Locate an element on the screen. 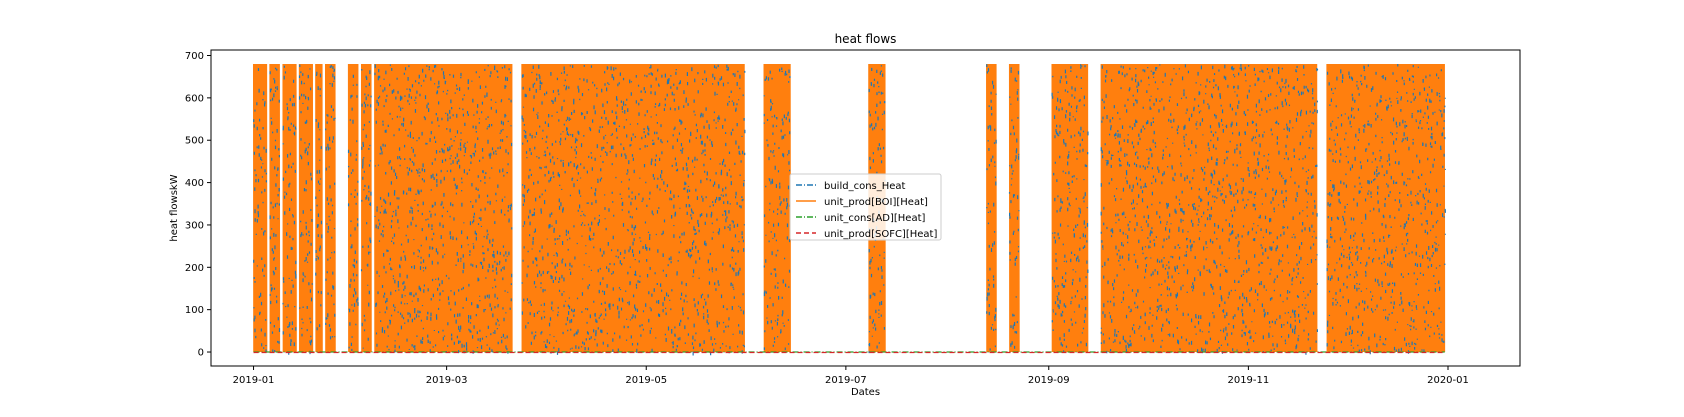  legend-box is located at coordinates (865, 207).